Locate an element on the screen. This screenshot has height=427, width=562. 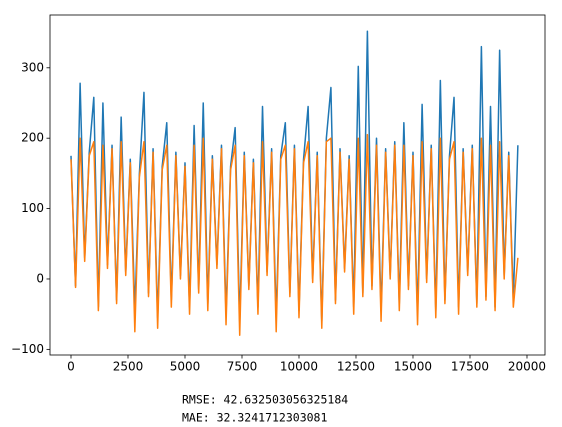
x-tick-label: 20000 is located at coordinates (527, 367).